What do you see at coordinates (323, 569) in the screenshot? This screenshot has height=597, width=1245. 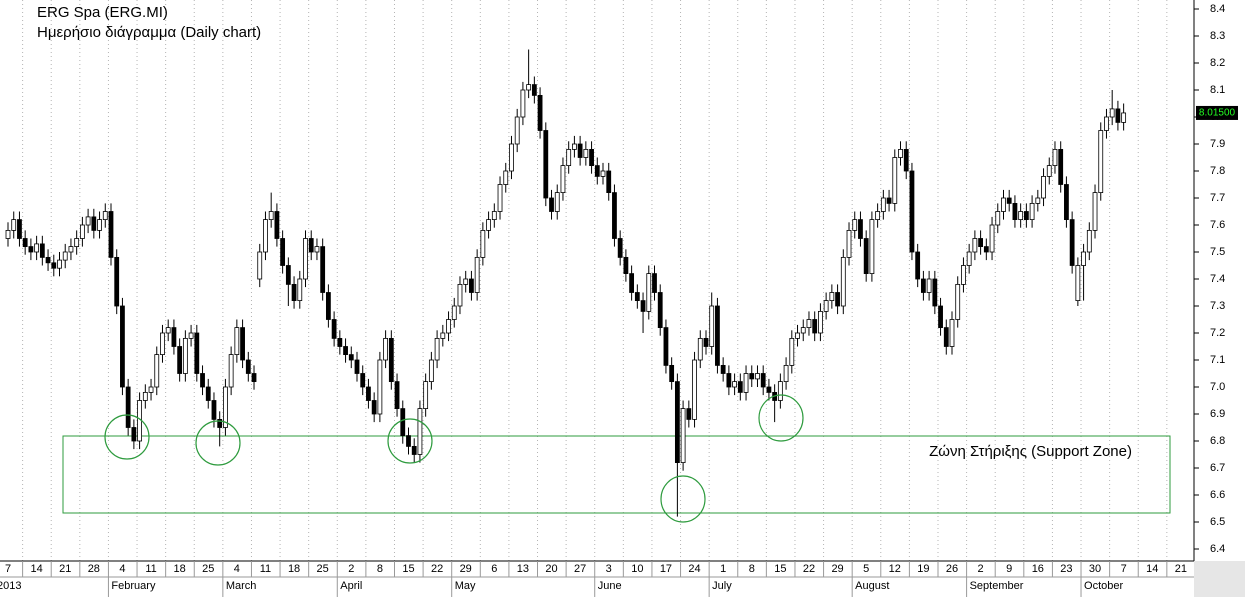 I see `x-tick-label: 25` at bounding box center [323, 569].